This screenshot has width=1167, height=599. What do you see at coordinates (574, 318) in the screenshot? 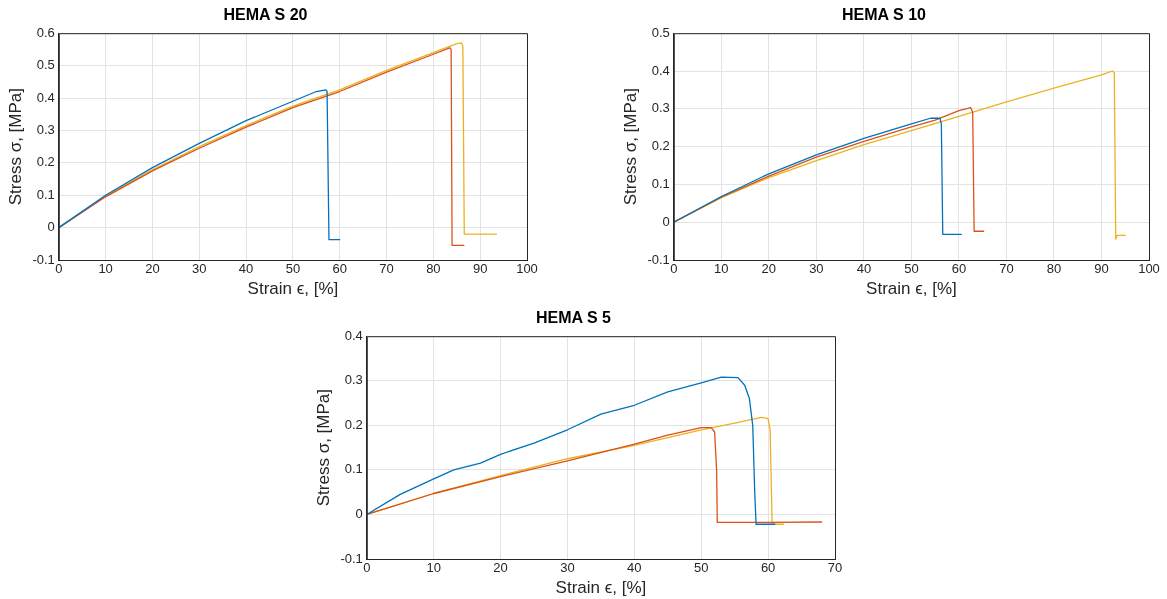
I see `chart-title: HEMA S 5` at bounding box center [574, 318].